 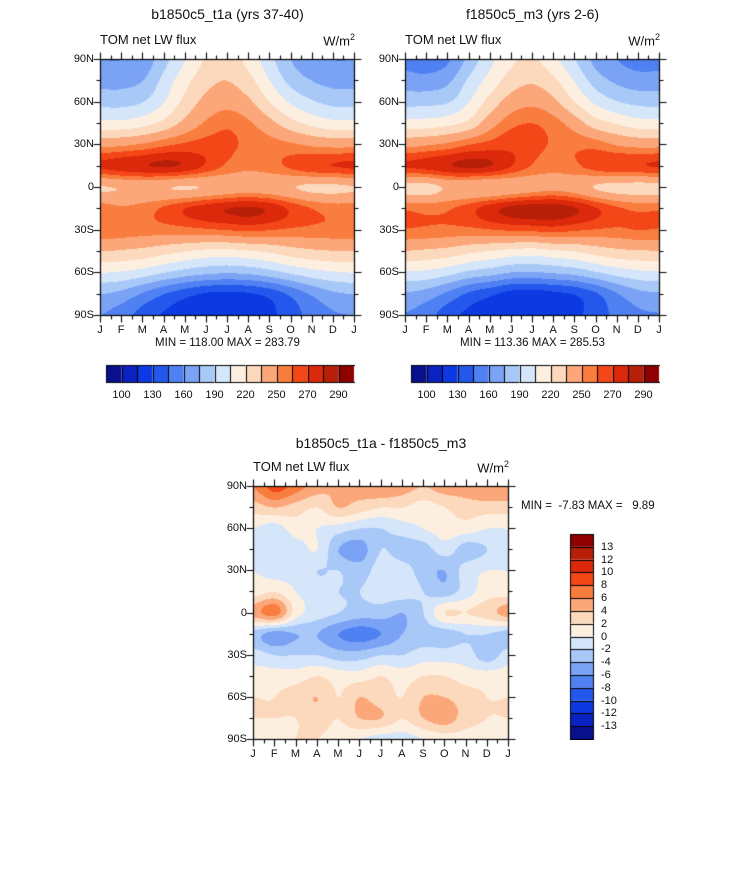 What do you see at coordinates (227, 14) in the screenshot?
I see `panel-title-top-left: b1850c5_t1a (yrs 37-40)` at bounding box center [227, 14].